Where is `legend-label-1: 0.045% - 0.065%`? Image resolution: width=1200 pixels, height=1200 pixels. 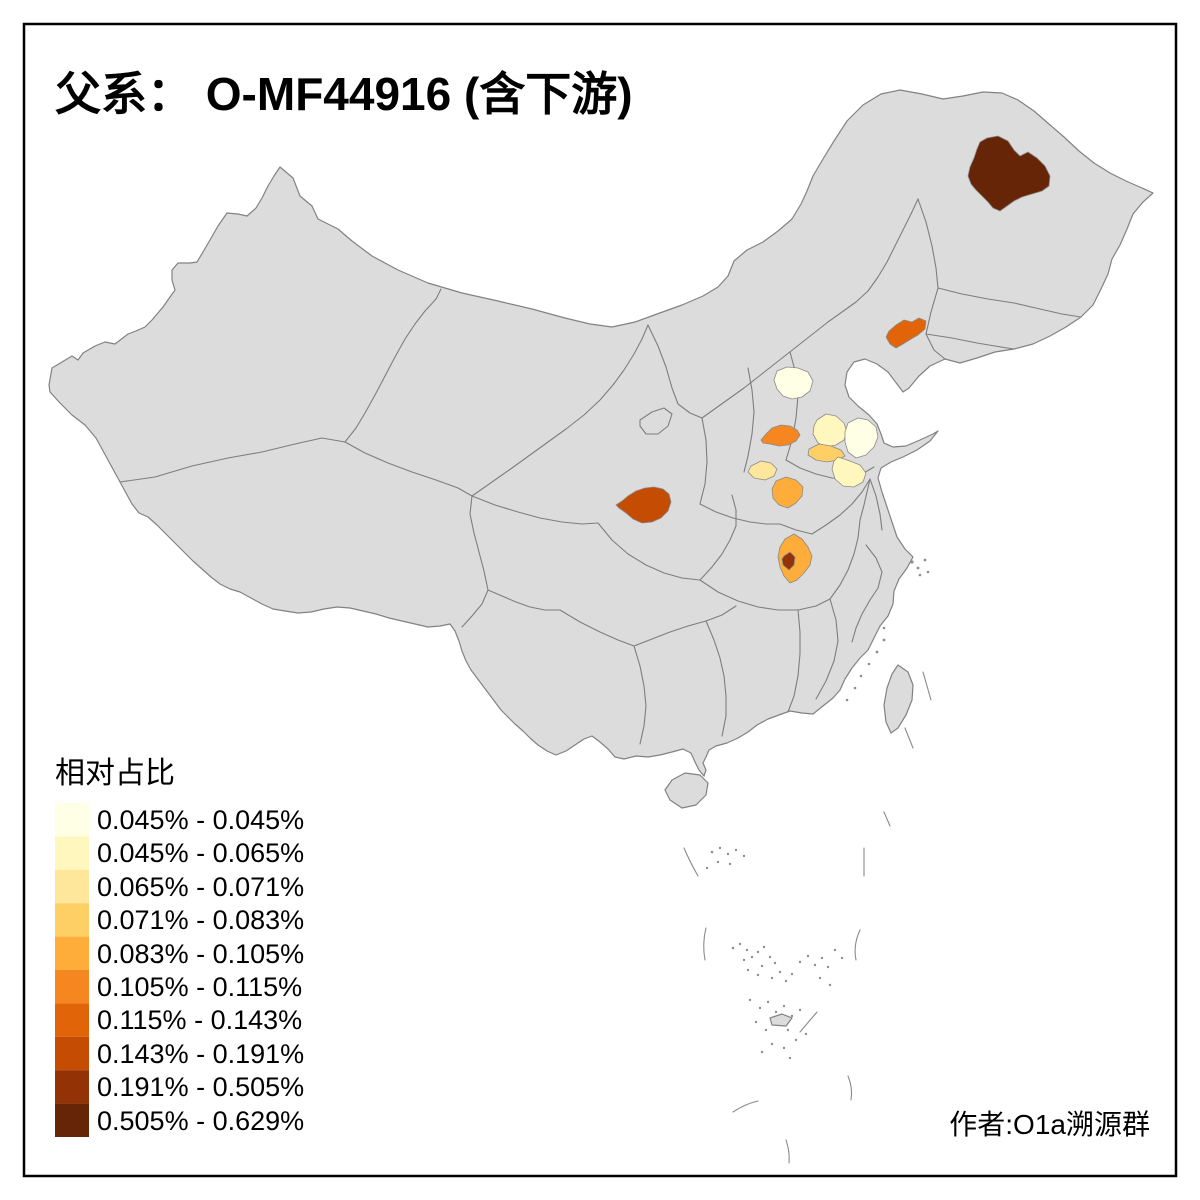 legend-label-1: 0.045% - 0.065% is located at coordinates (200, 853).